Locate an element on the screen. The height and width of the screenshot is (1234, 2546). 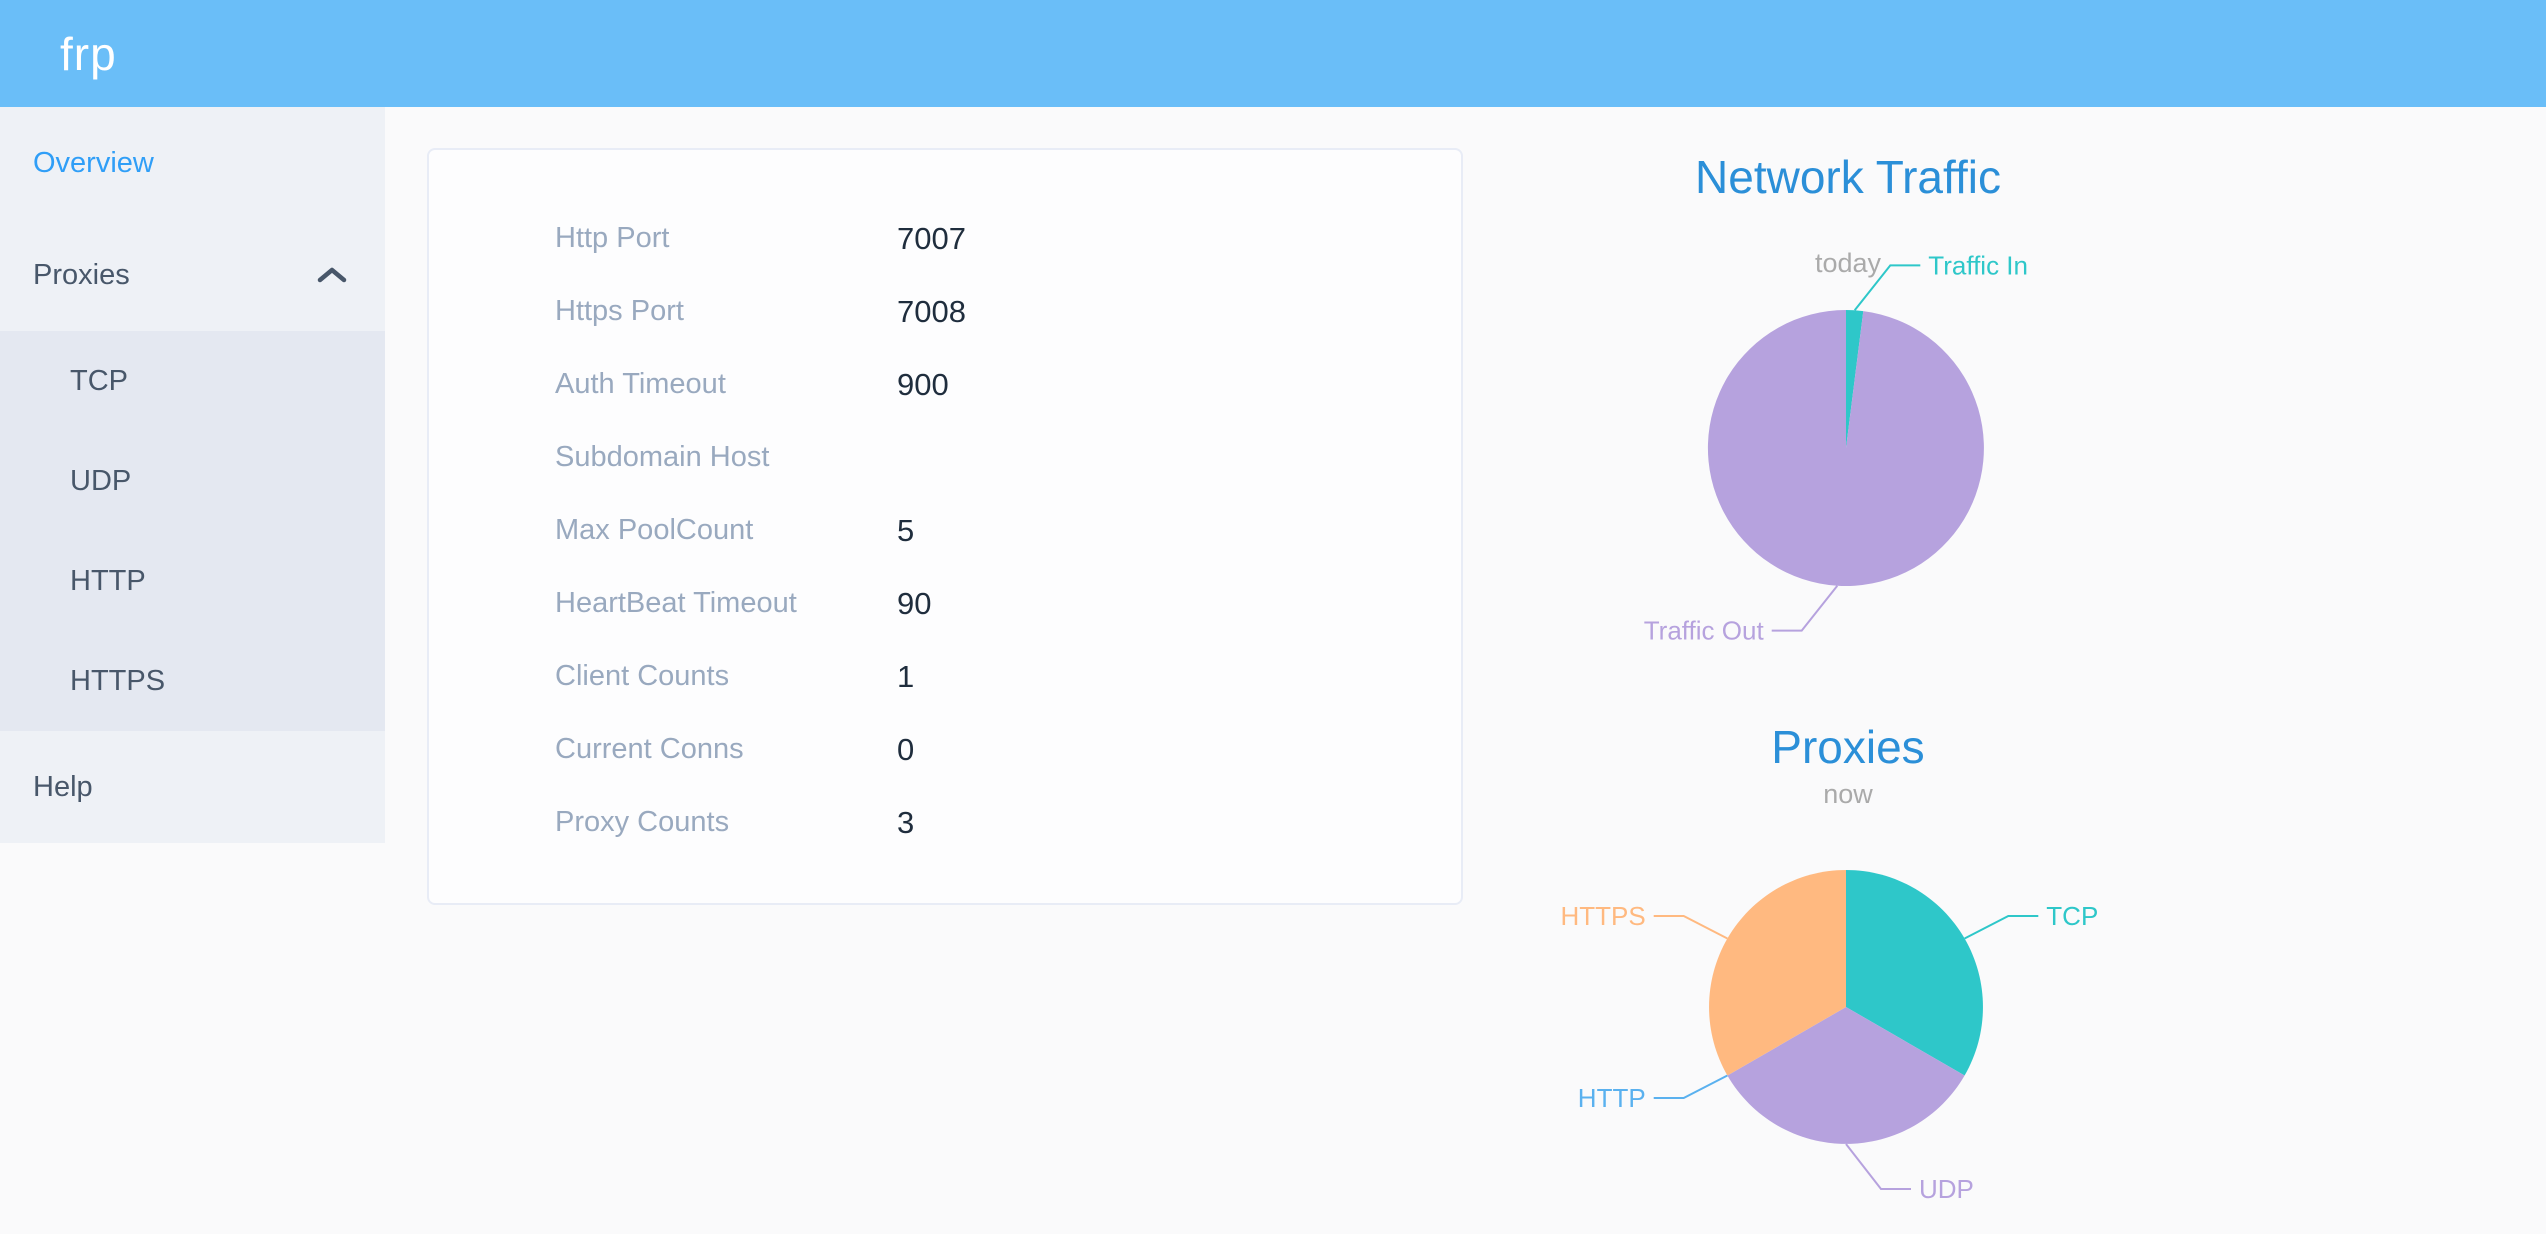
info-row-https-port: Https Port 7008 is located at coordinates (945, 311).